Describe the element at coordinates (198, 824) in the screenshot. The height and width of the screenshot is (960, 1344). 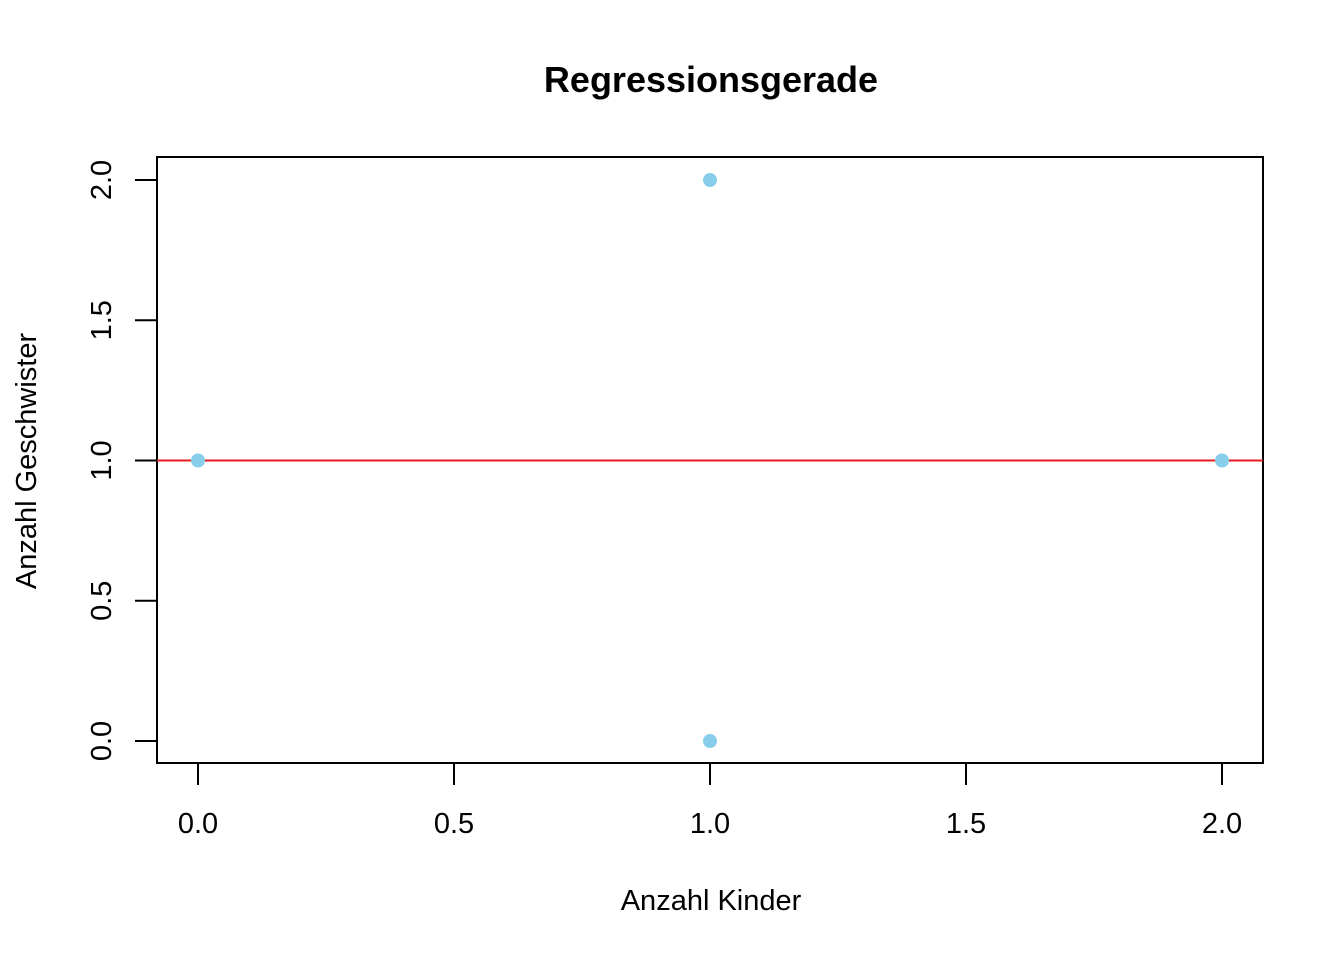
I see `x-tick-label: 0.0` at that location.